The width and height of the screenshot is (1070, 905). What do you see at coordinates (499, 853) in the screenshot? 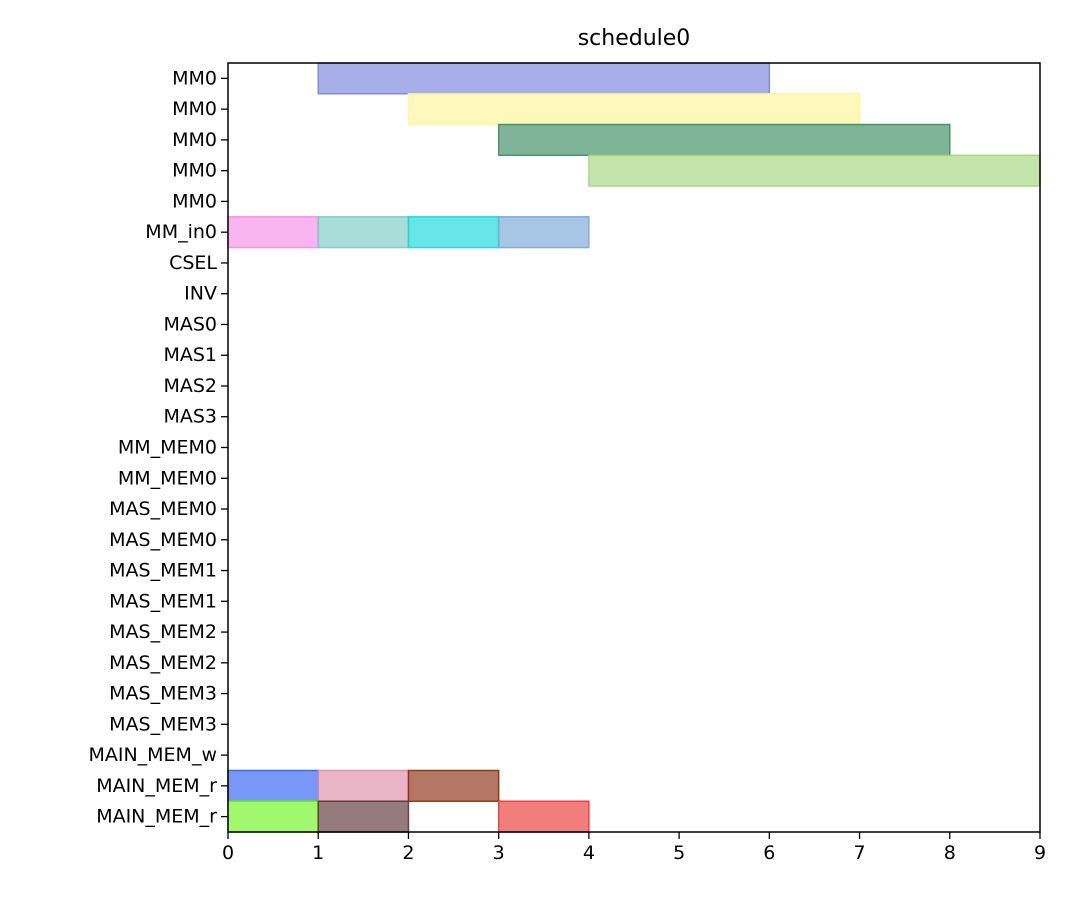
I see `x-tick-label: 3` at bounding box center [499, 853].